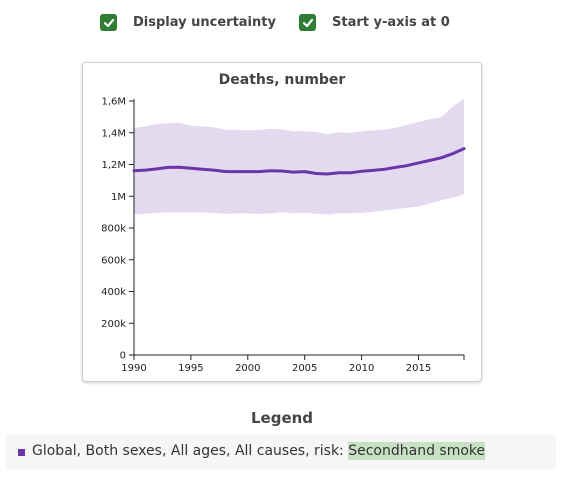 This screenshot has height=480, width=564. What do you see at coordinates (204, 22) in the screenshot?
I see `display-uncertainty-label: Display uncertainty` at bounding box center [204, 22].